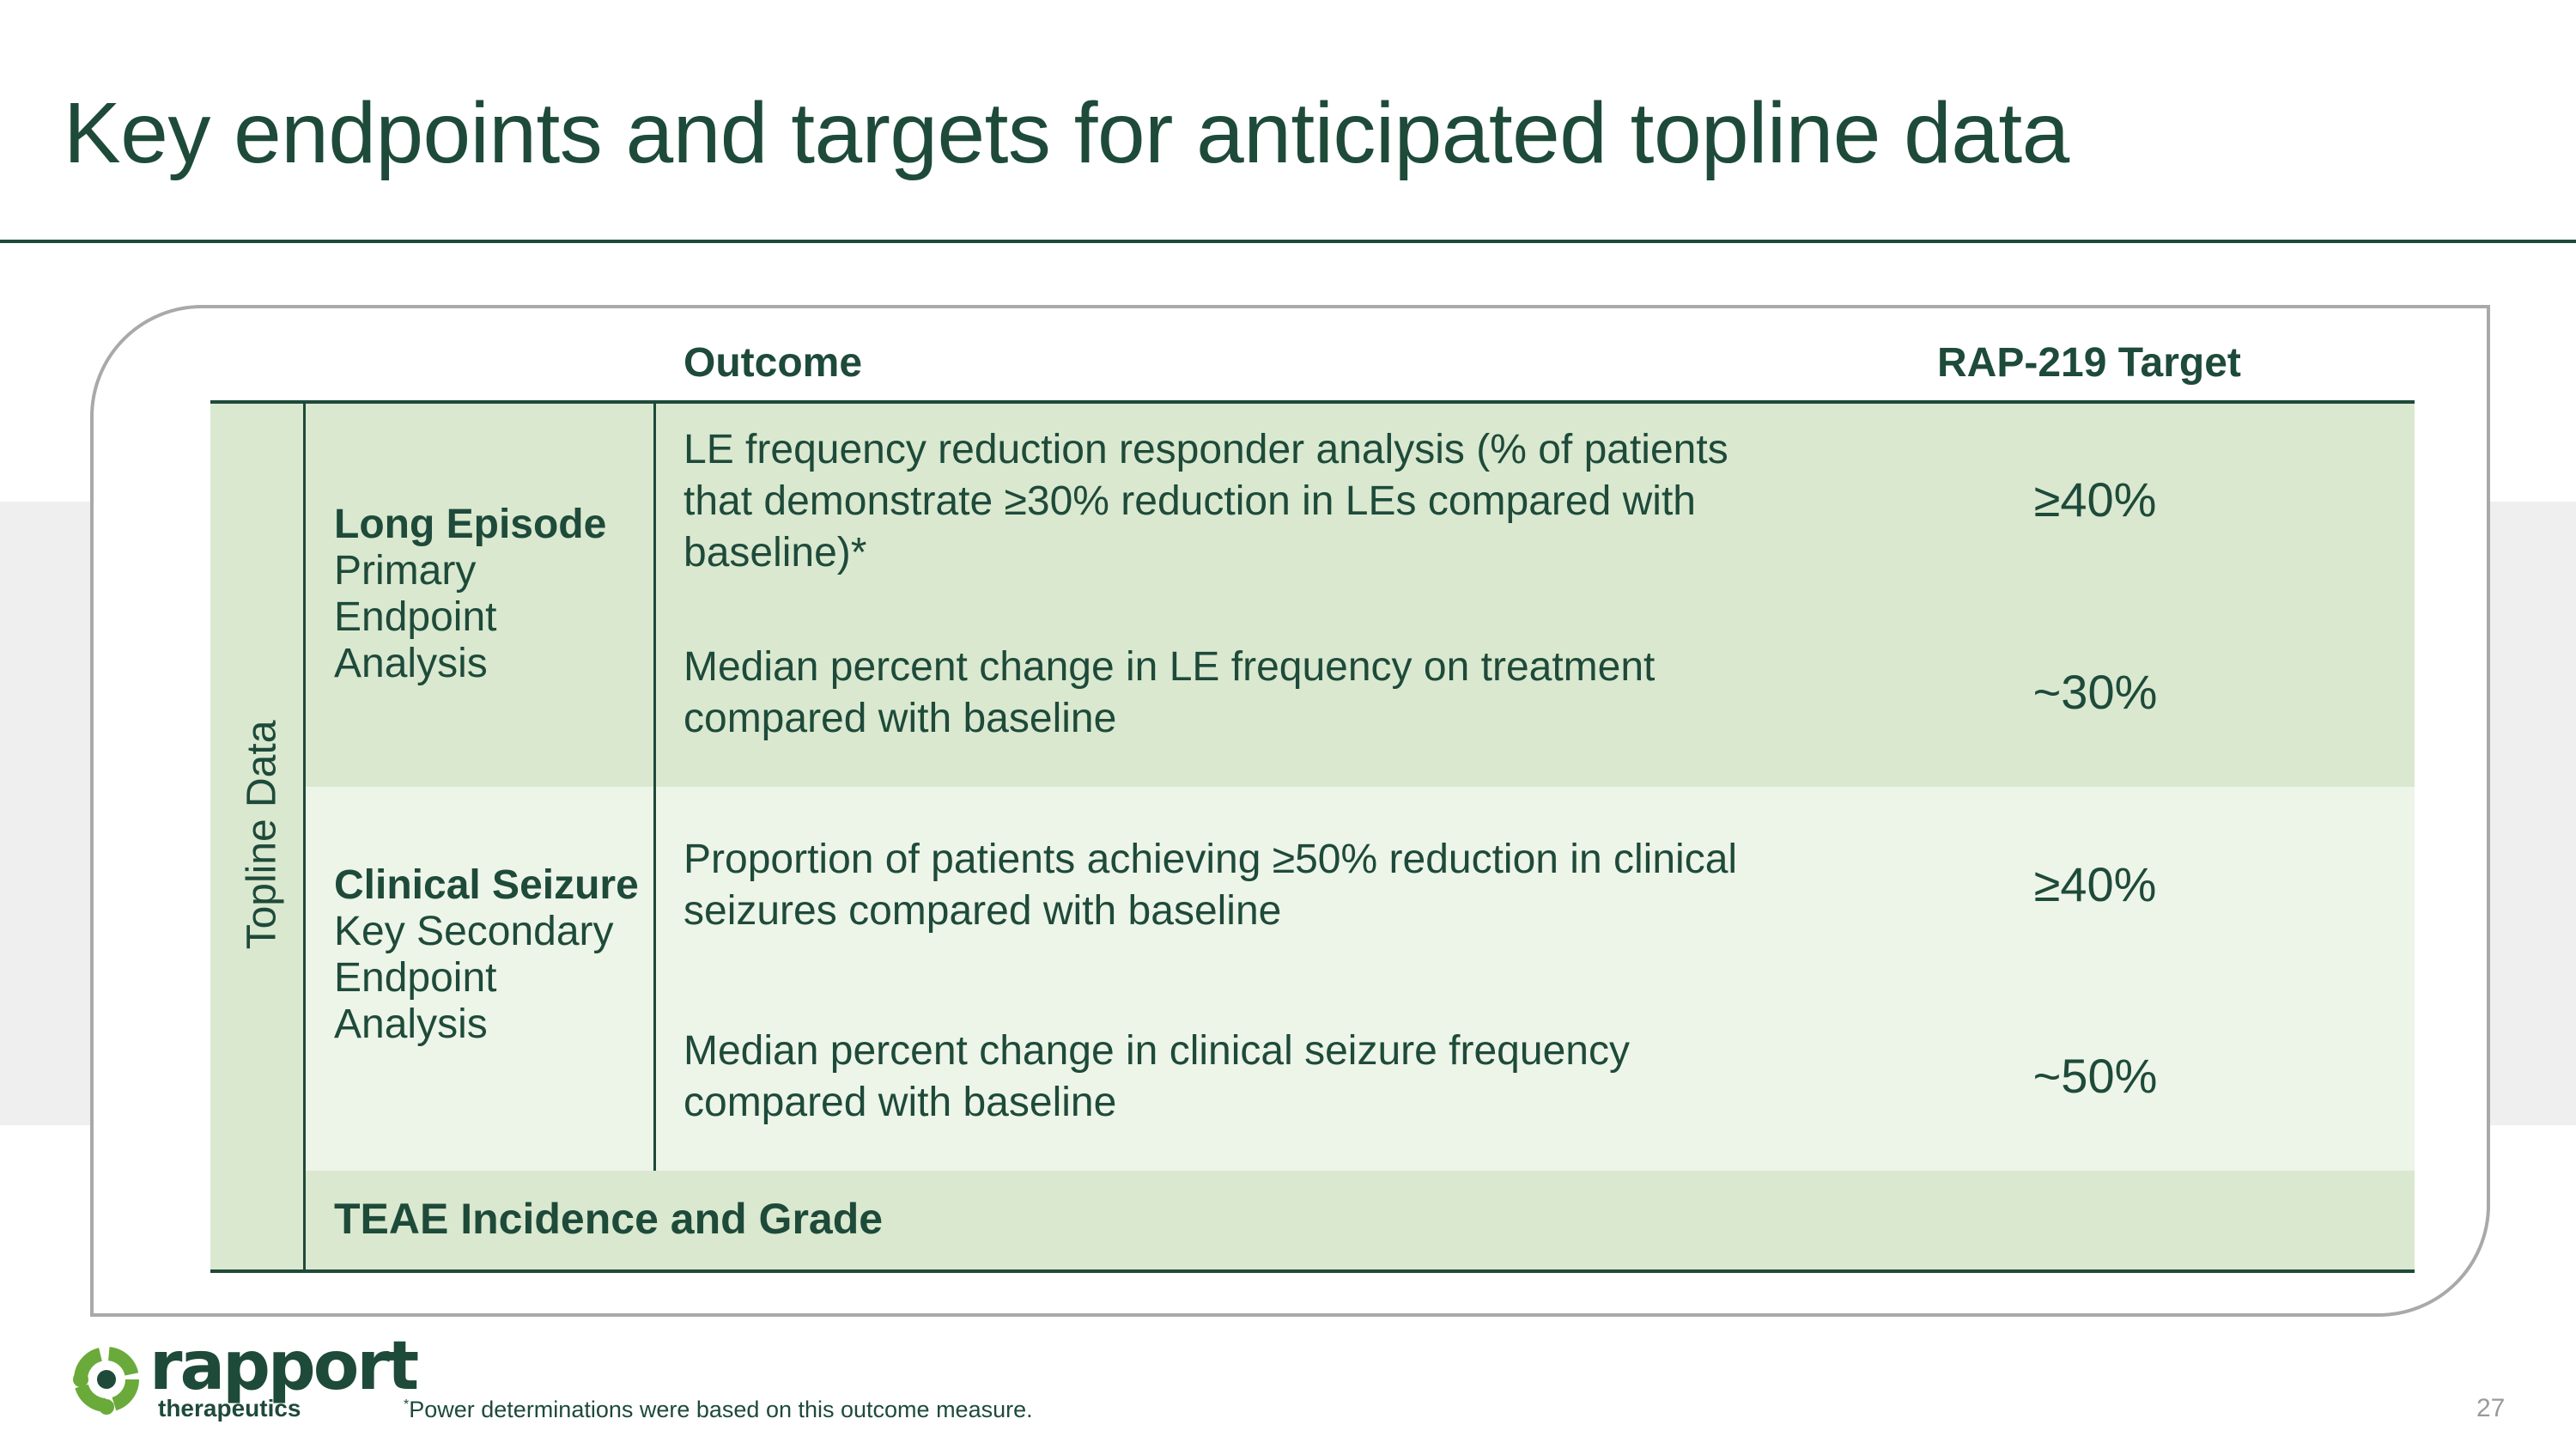 The image size is (2576, 1449). I want to click on company-logo: rapport therapeutics, so click(241, 1379).